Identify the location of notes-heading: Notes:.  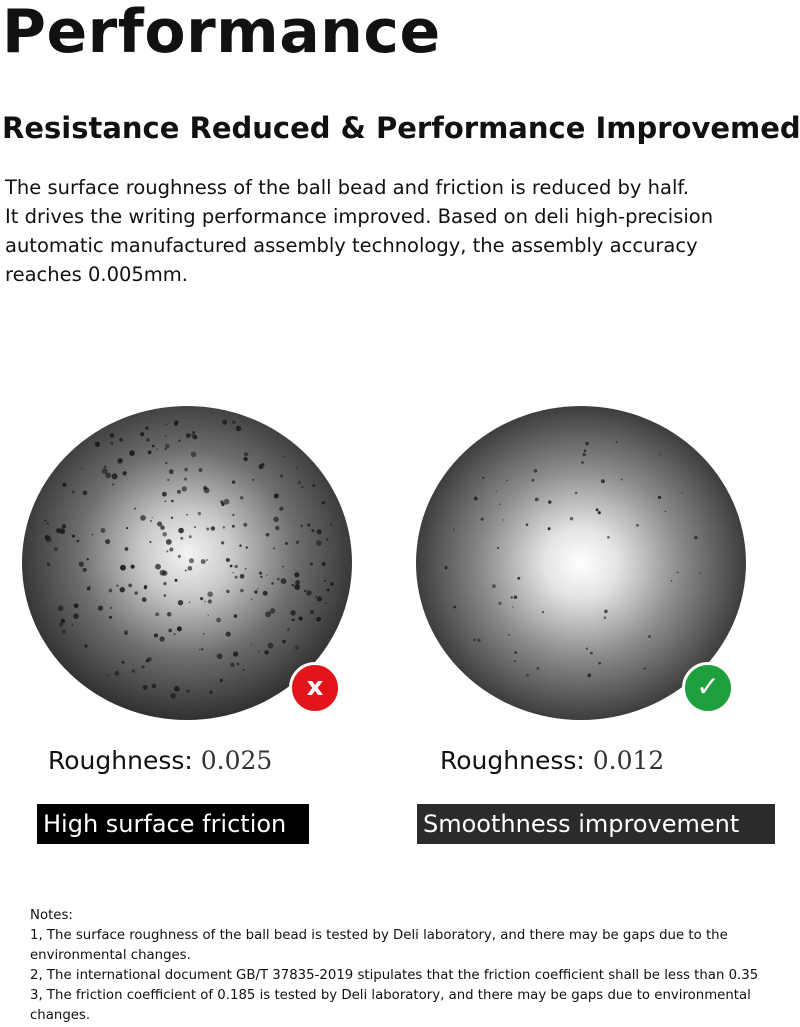
(51, 915).